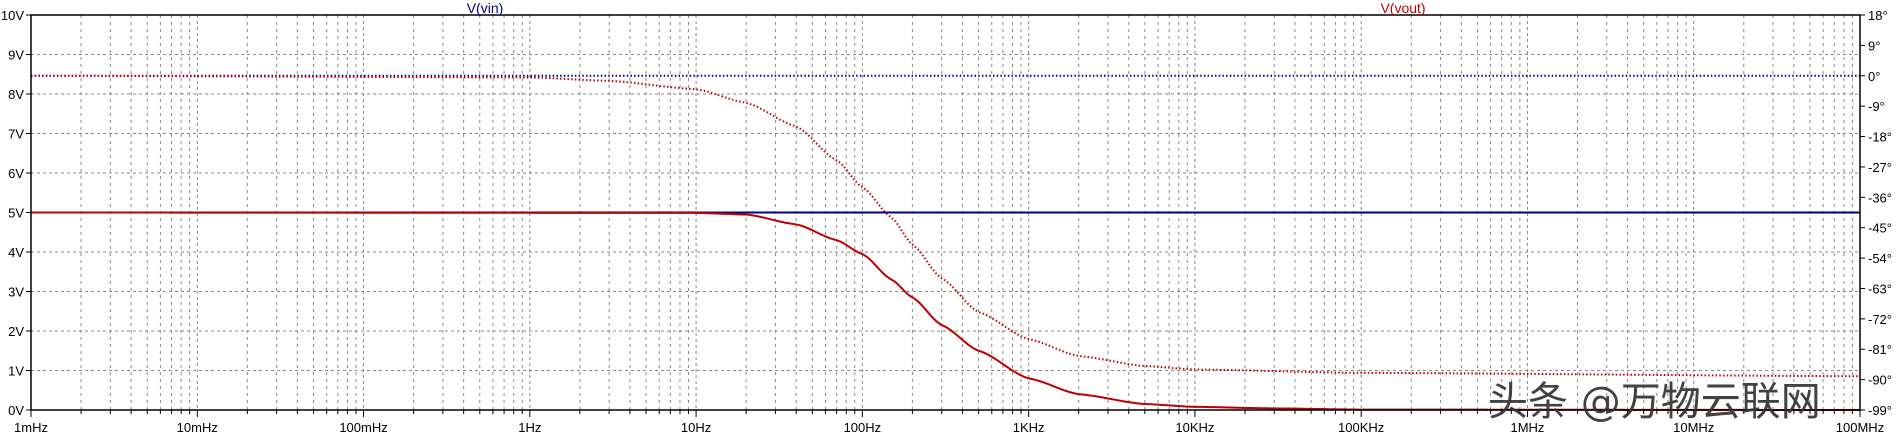  Describe the element at coordinates (1874, 76) in the screenshot. I see `right-tick-label: 0°` at that location.